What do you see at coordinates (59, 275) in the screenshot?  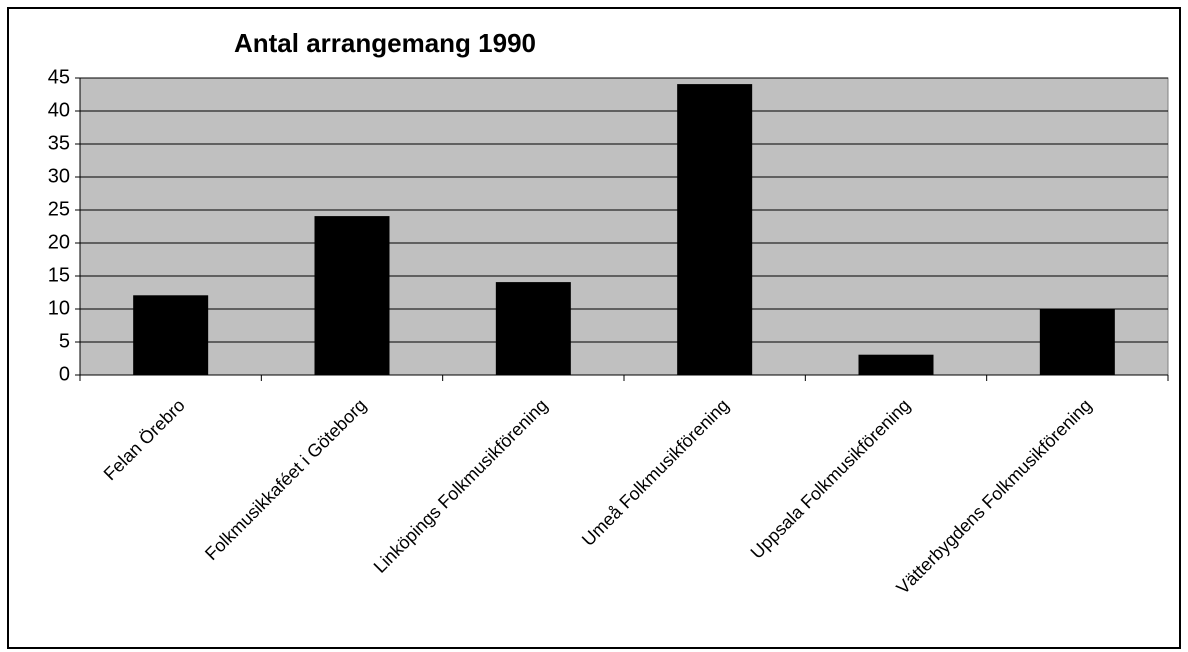 I see `y-tick-label: 15` at bounding box center [59, 275].